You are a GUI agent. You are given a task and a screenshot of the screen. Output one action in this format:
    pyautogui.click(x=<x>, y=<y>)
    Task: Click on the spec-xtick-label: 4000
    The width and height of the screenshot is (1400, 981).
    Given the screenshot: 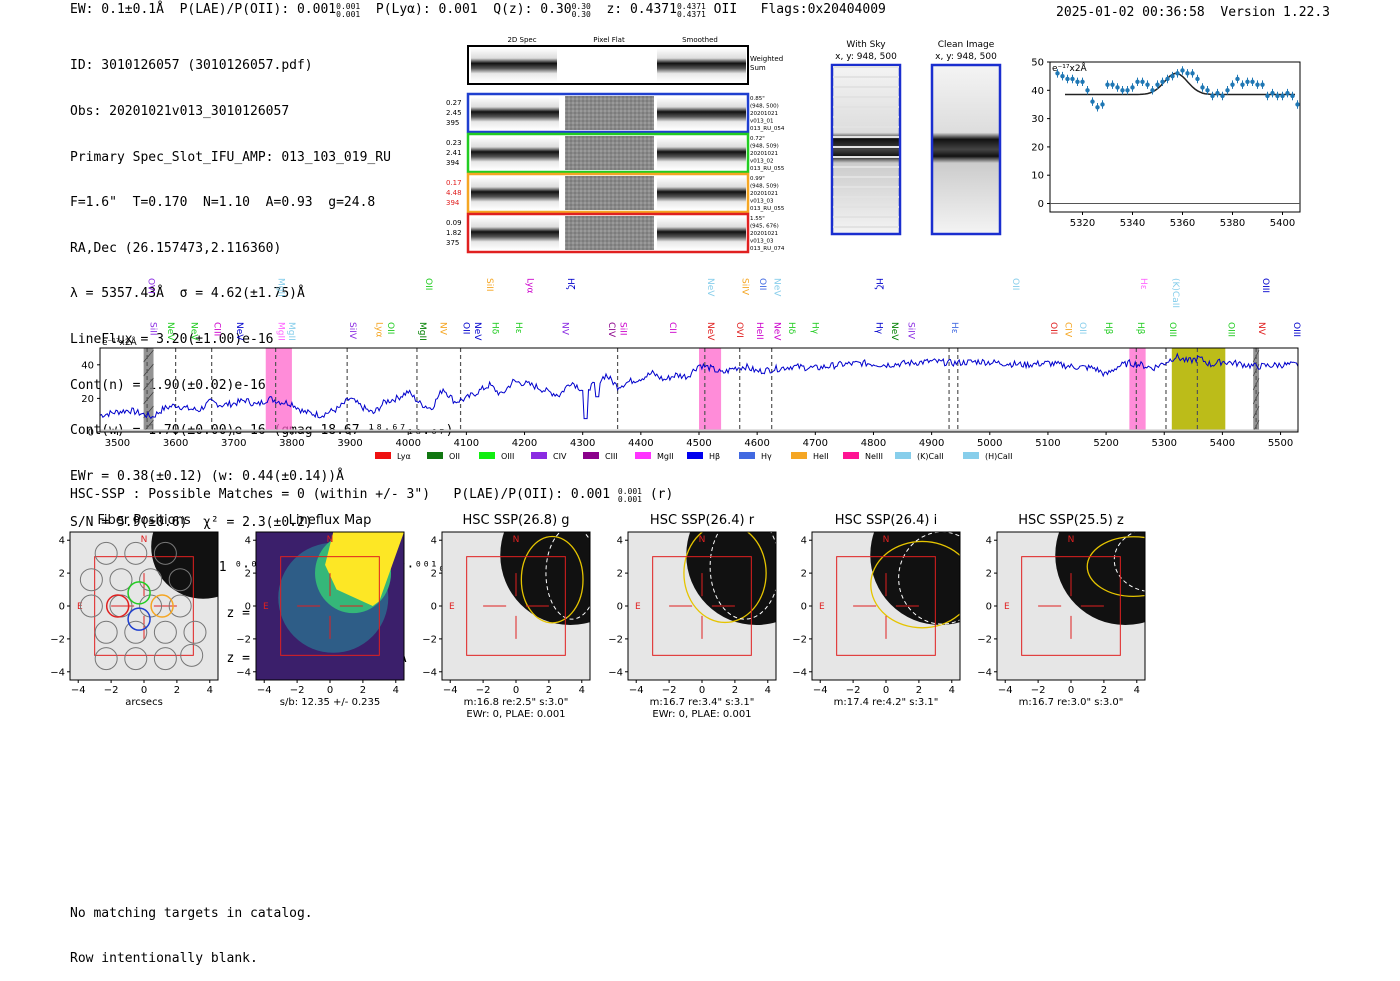 What is the action you would take?
    pyautogui.click(x=407, y=443)
    